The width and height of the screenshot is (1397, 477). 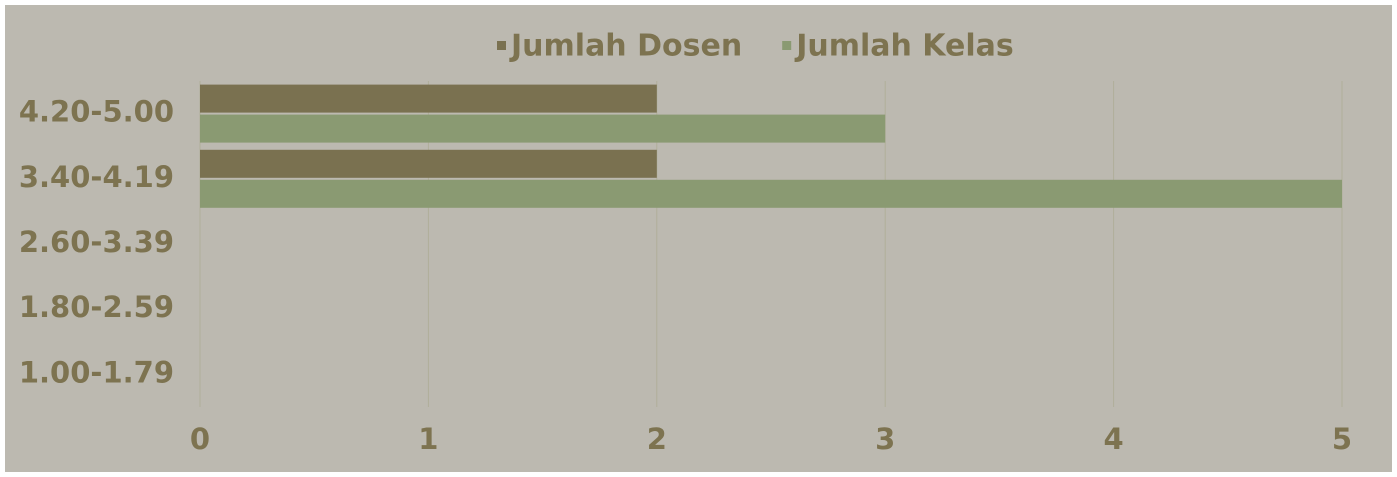 I want to click on x-tick-label: 0, so click(x=200, y=439).